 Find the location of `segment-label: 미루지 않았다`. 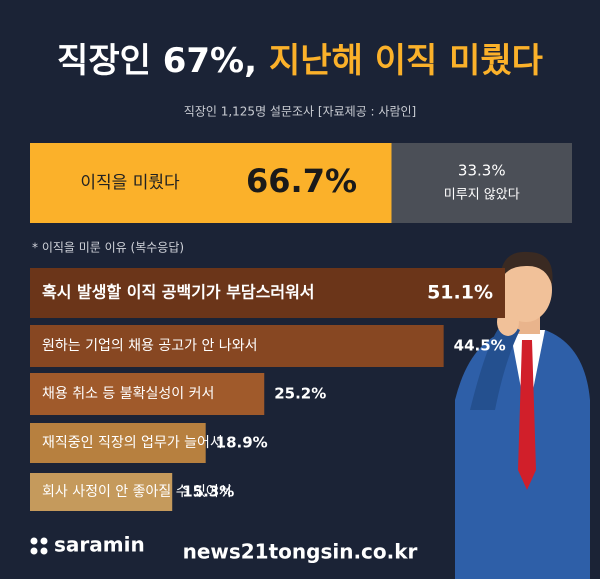

segment-label: 미루지 않았다 is located at coordinates (482, 195).